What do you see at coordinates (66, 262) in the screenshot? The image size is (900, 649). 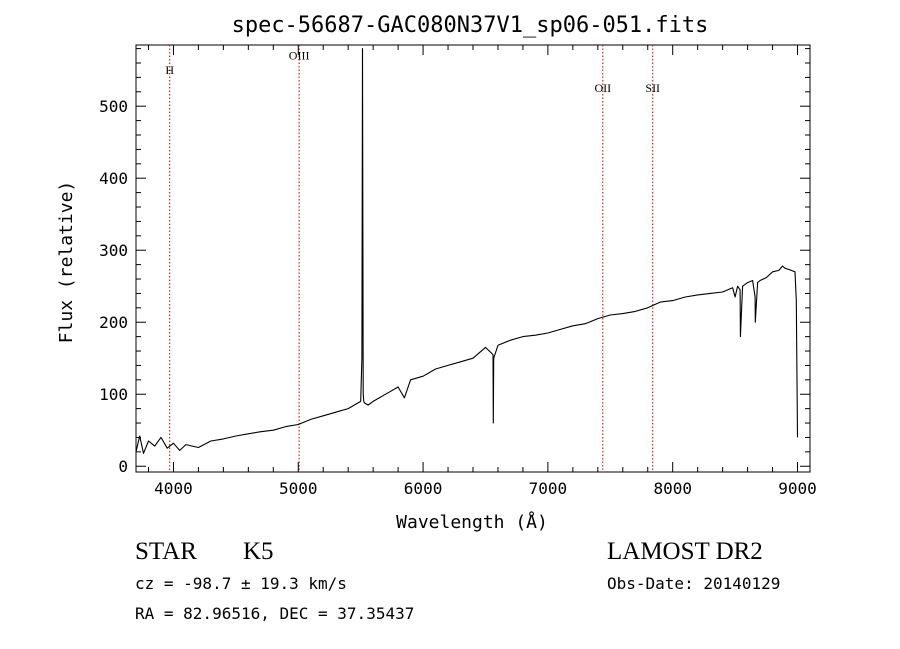 I see `y-axis-label: Flux (relative)` at bounding box center [66, 262].